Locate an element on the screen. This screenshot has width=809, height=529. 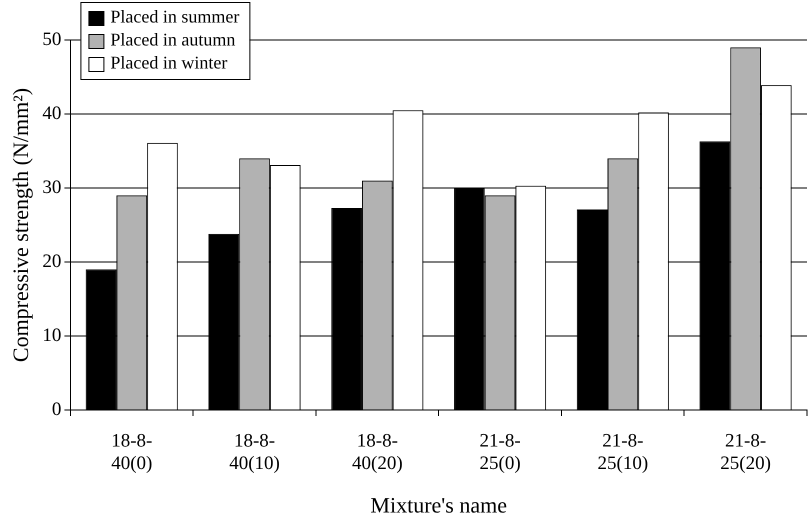
legend-label: Placed in winter is located at coordinates (169, 62).